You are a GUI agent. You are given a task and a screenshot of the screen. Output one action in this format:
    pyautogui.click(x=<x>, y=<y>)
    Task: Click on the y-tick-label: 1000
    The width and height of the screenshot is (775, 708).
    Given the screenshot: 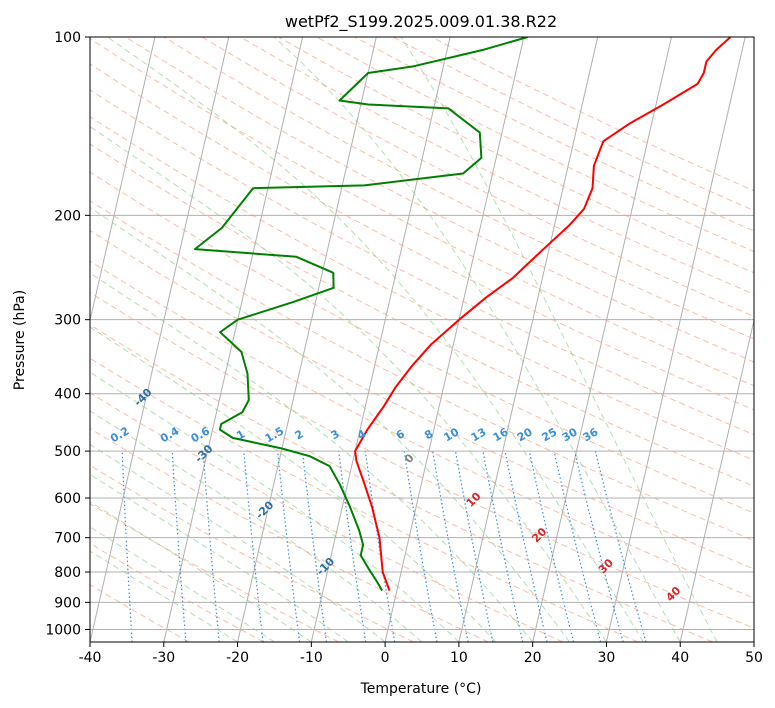 What is the action you would take?
    pyautogui.click(x=63, y=630)
    